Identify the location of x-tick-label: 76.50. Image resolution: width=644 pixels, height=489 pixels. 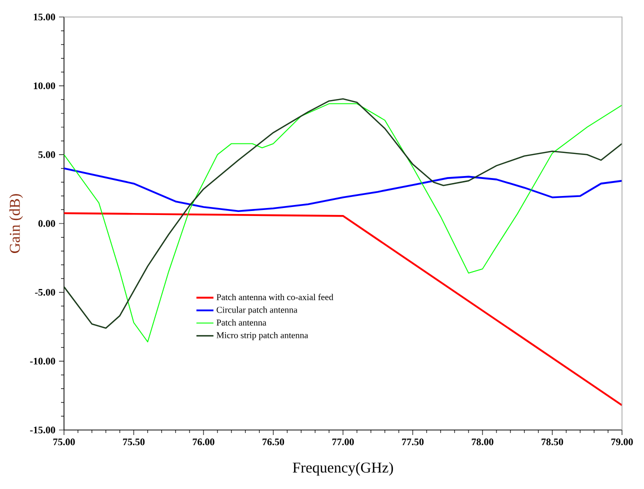
(273, 442).